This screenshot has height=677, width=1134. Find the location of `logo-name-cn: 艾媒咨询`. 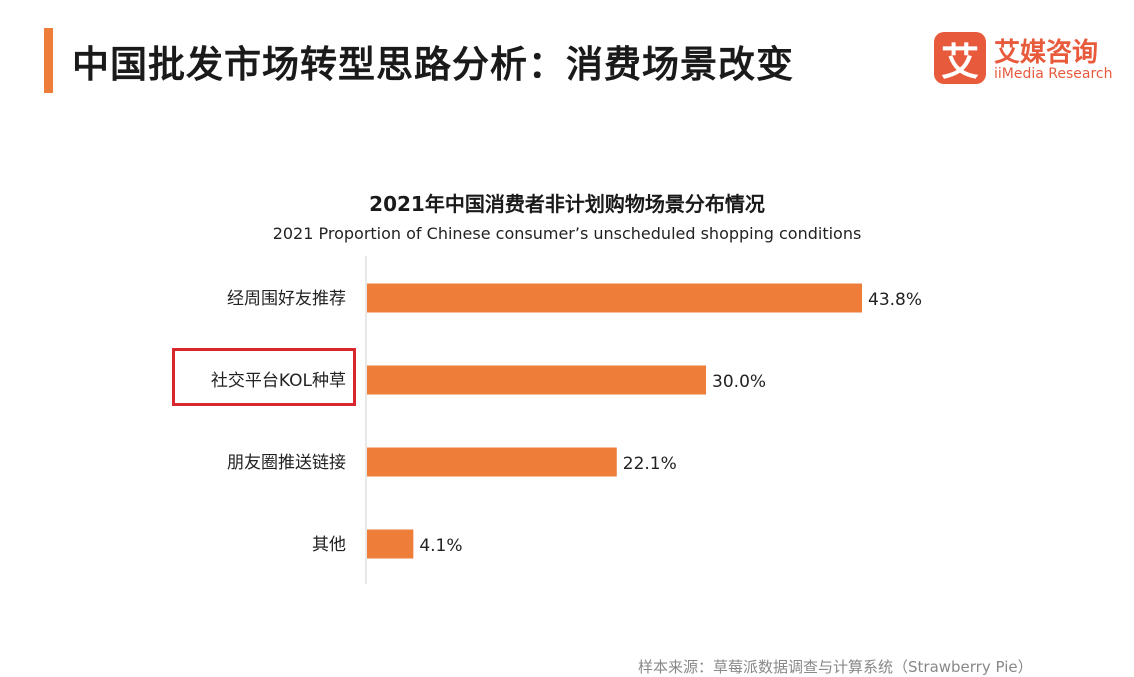

logo-name-cn: 艾媒咨询 is located at coordinates (1046, 53).